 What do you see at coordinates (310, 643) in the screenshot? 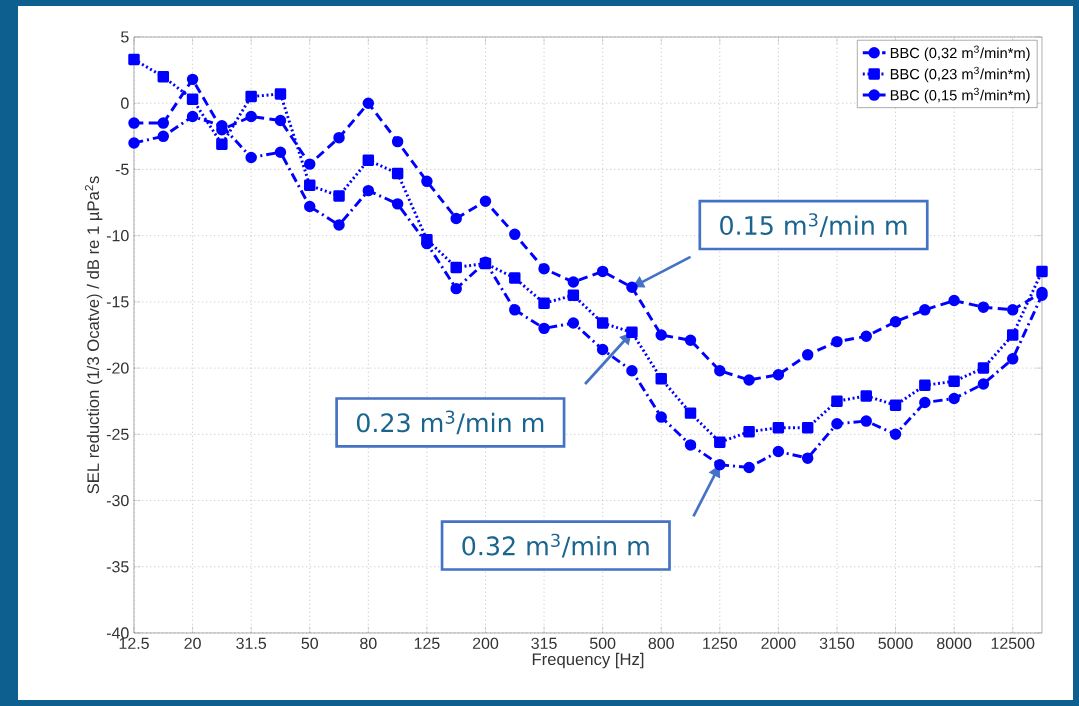
I see `x-tick-label: 50` at bounding box center [310, 643].